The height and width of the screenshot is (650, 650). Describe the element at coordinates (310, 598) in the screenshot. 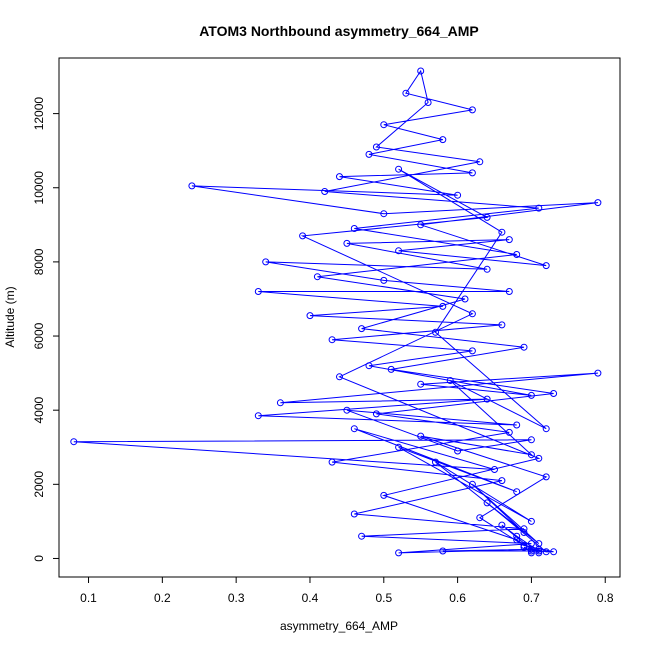

I see `x-tick-label: 0.4` at that location.